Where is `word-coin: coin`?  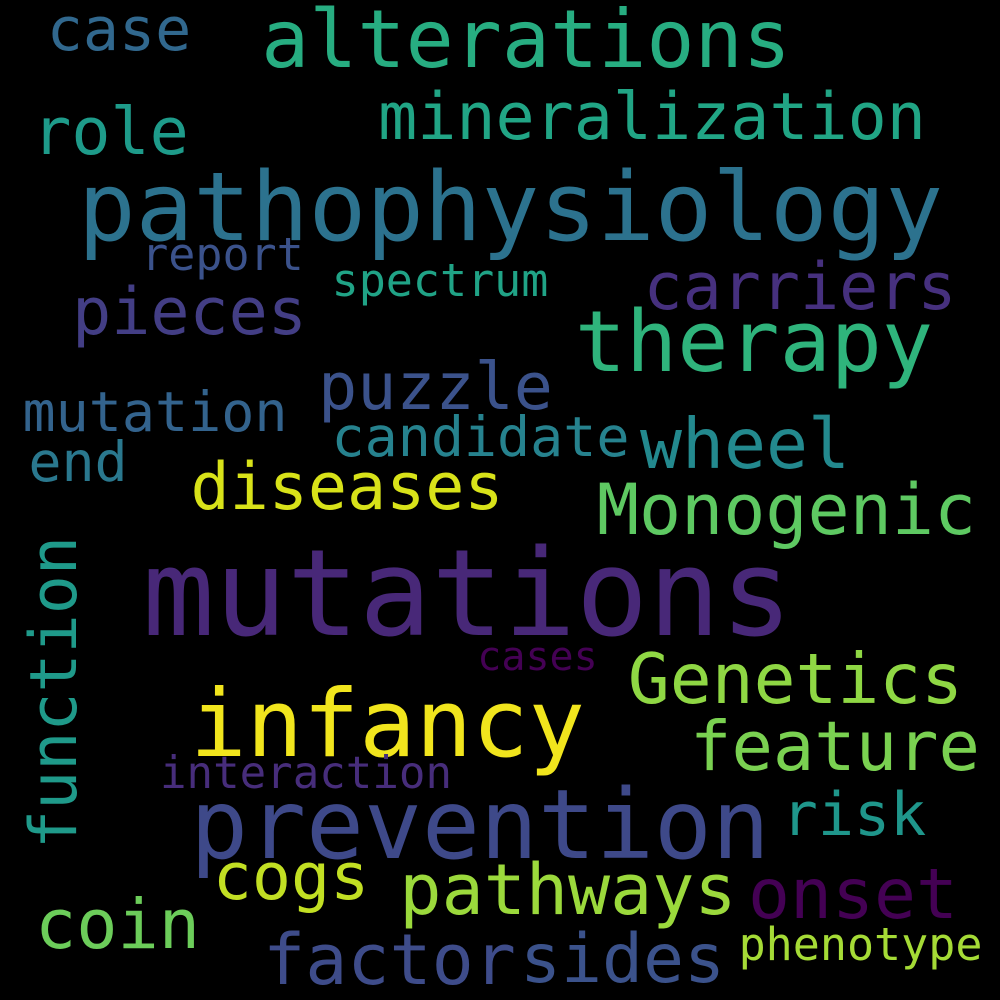 word-coin: coin is located at coordinates (117, 924).